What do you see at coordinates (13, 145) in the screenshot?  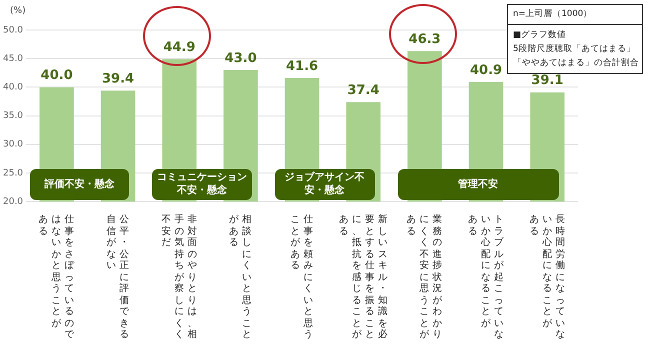 I see `y-tick-label: 30.0` at bounding box center [13, 145].